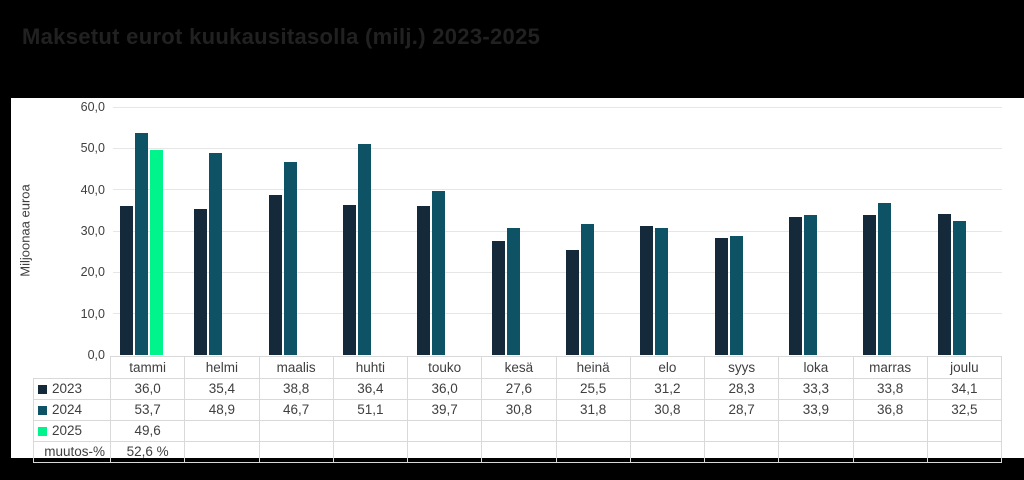 The height and width of the screenshot is (480, 1024). I want to click on bar-2024-joulu, so click(959, 287).